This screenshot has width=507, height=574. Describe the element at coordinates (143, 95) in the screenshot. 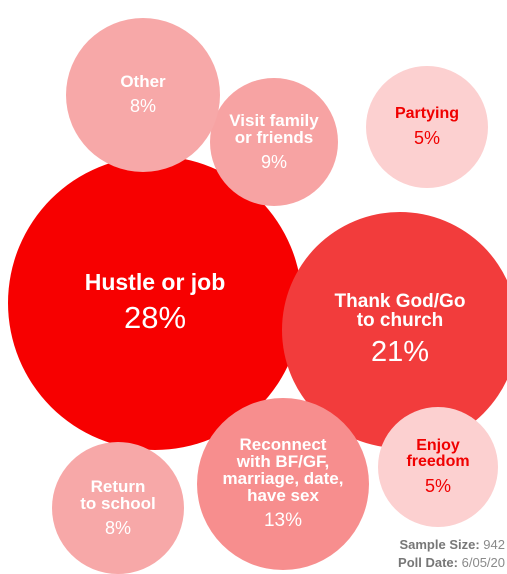

I see `bubble: Other 8%` at that location.